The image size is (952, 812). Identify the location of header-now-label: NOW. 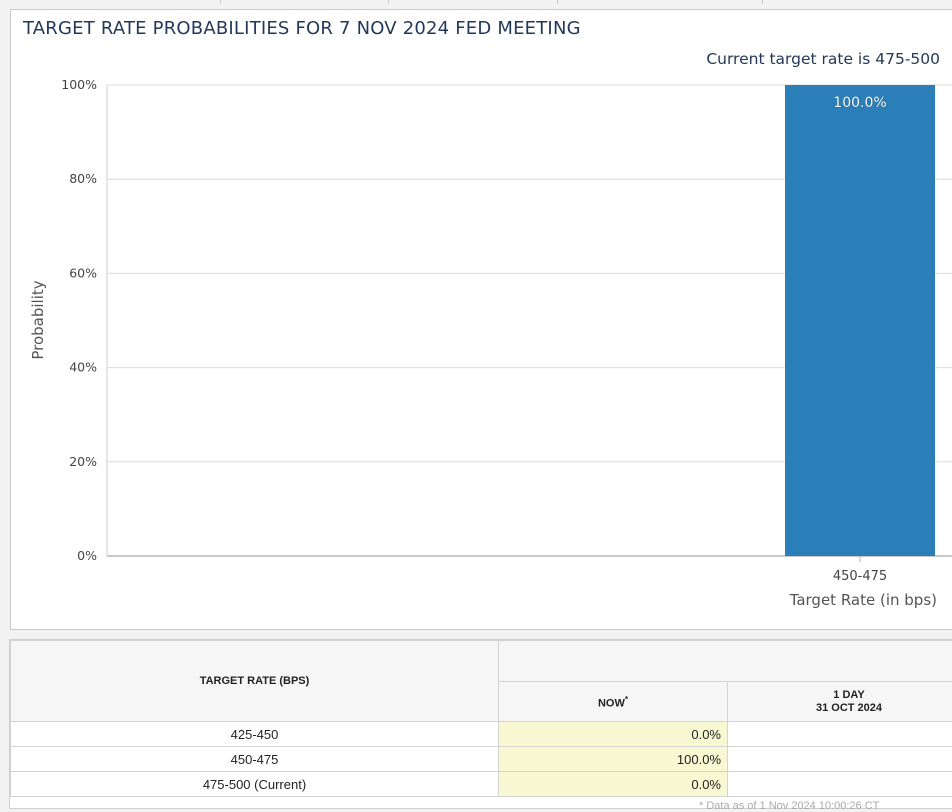
(611, 703).